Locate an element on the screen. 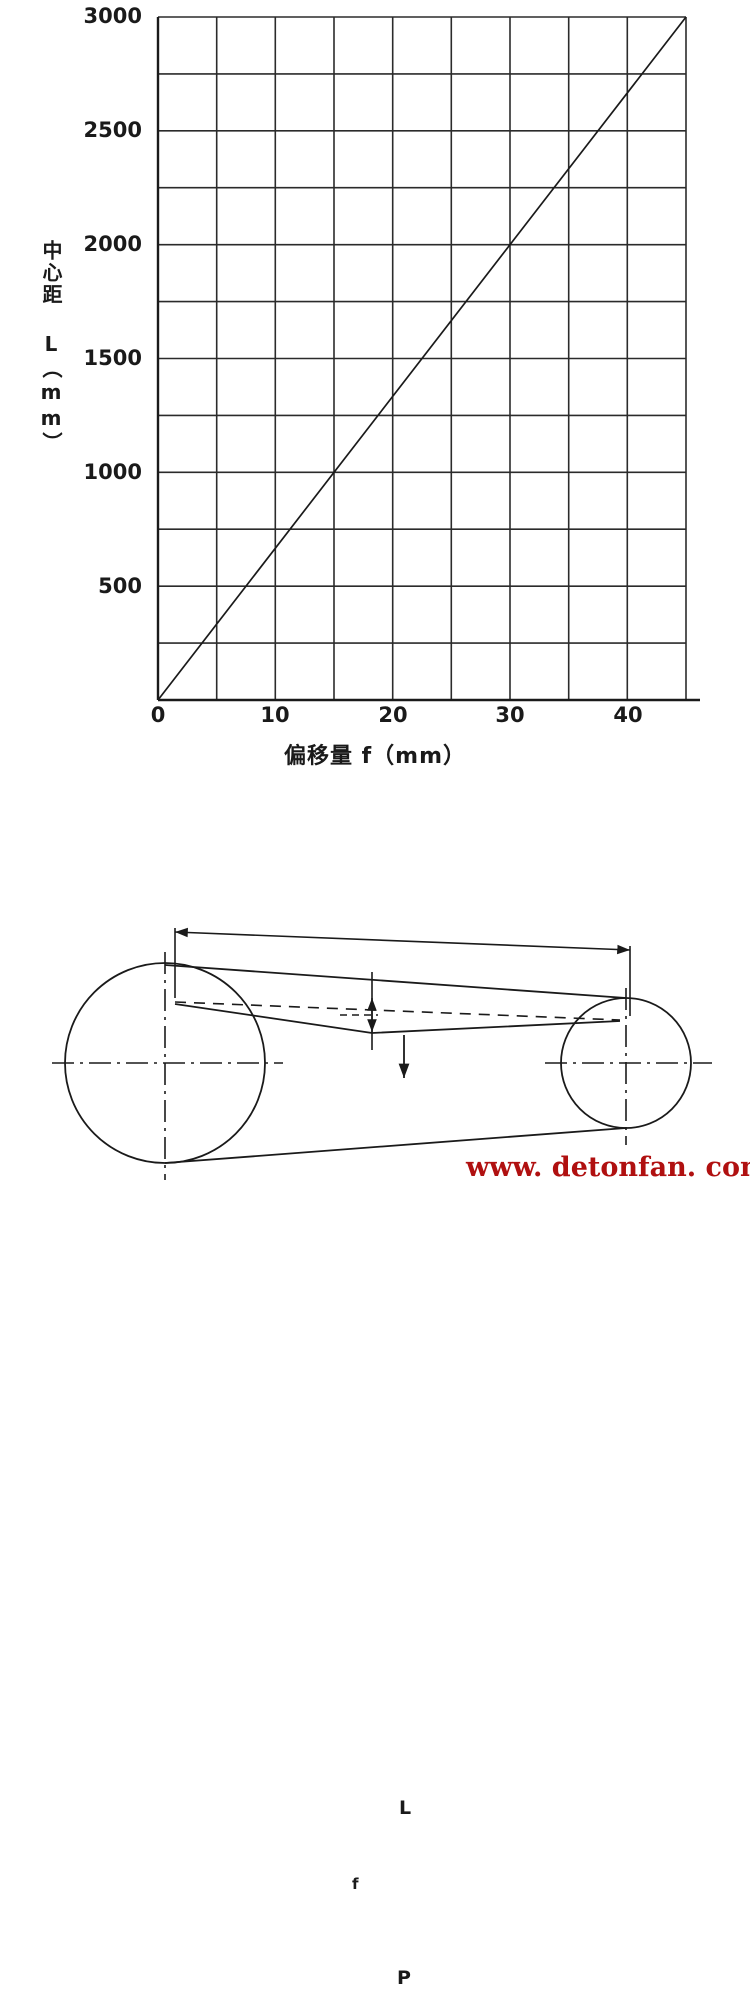  centerlines is located at coordinates (382, 1066).